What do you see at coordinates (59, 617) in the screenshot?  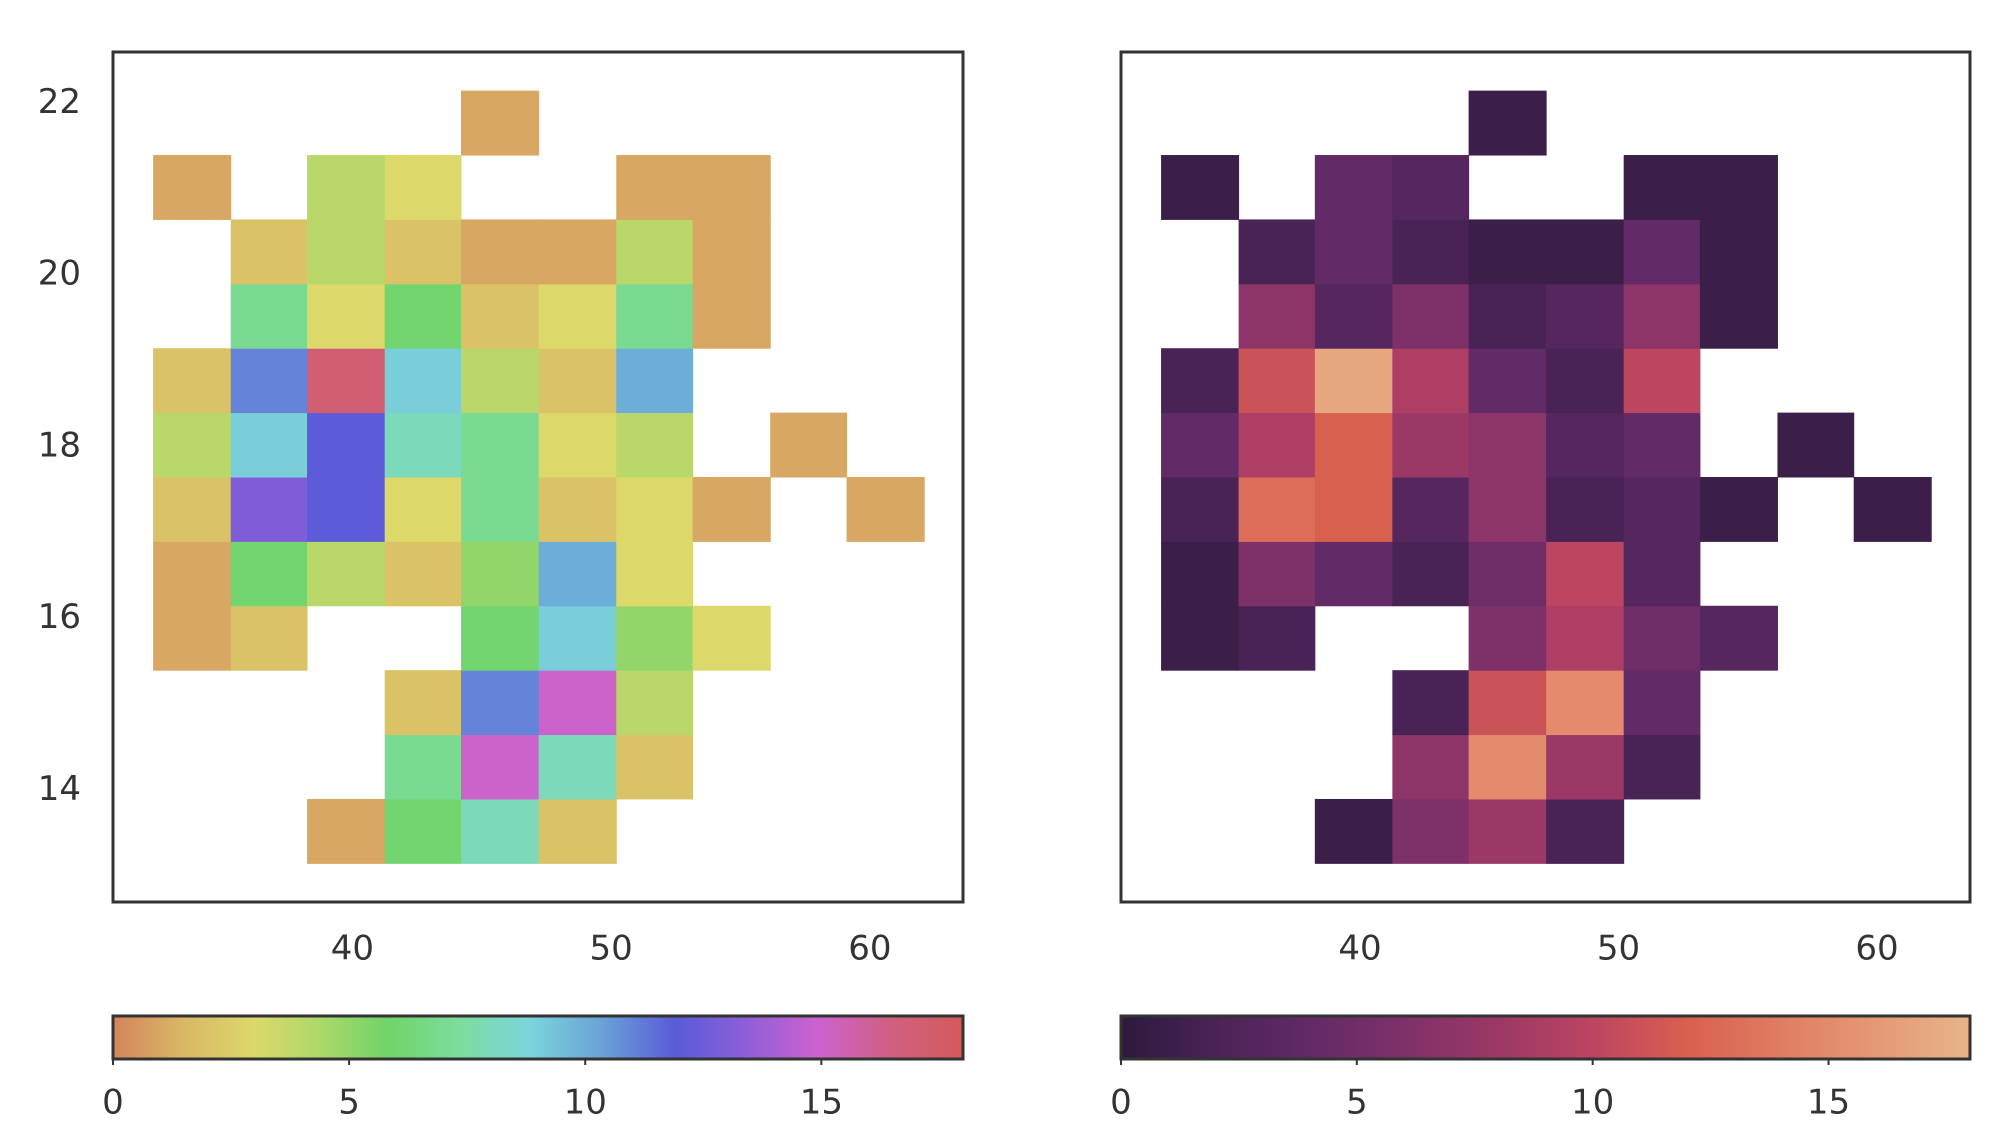 I see `y-tick-label: 16` at bounding box center [59, 617].